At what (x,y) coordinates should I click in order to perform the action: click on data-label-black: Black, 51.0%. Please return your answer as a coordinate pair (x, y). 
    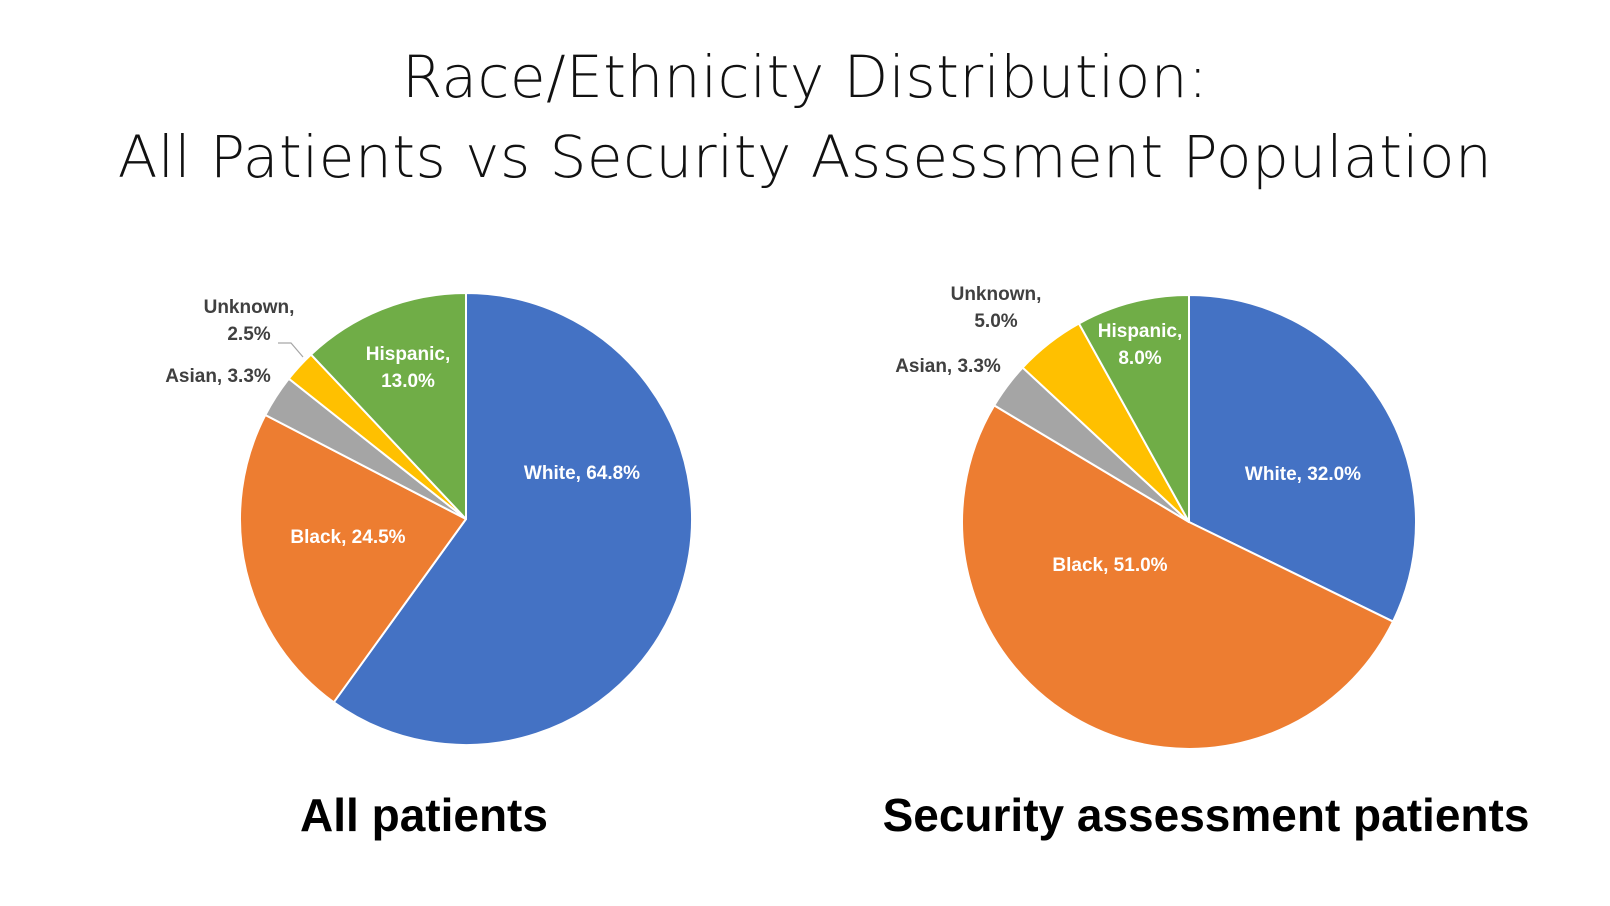
    Looking at the image, I should click on (1109, 565).